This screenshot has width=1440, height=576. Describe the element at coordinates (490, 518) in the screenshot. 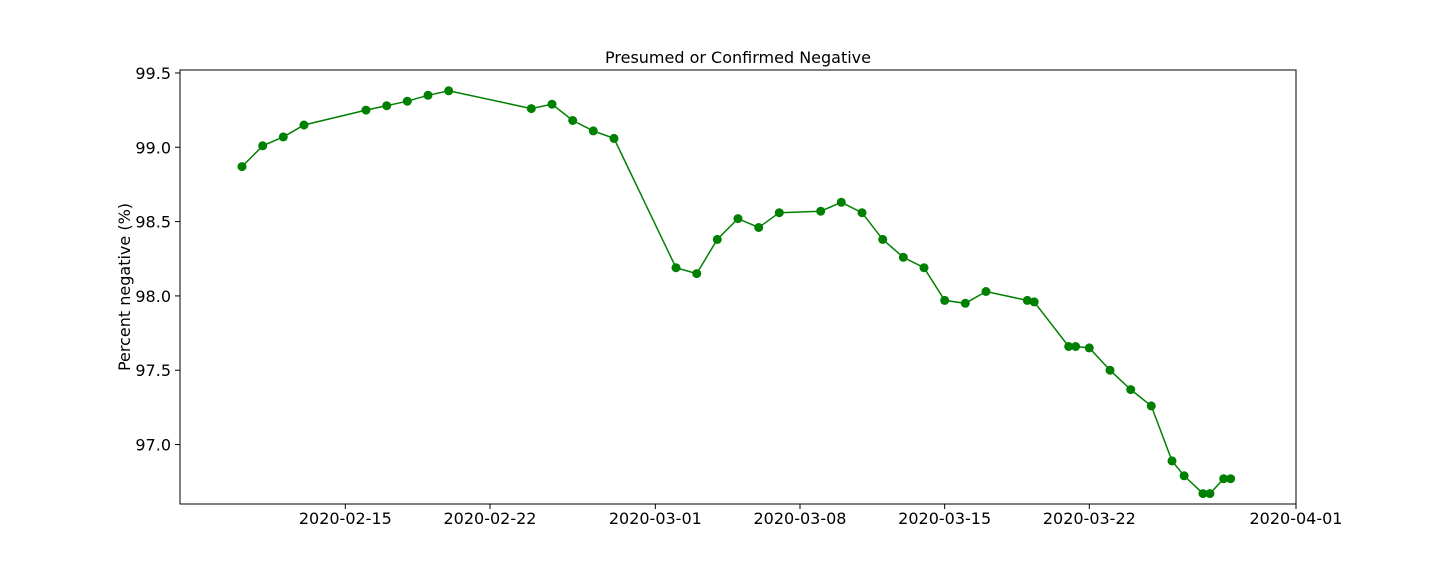

I see `x-tick-label: 2020-02-22` at that location.